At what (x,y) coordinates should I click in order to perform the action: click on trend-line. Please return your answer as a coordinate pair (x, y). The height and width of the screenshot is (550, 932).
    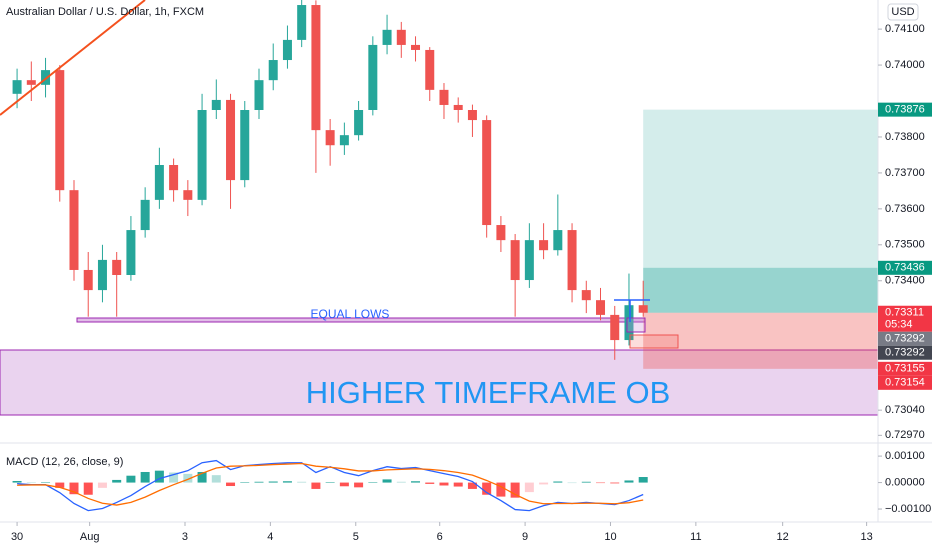
    Looking at the image, I should click on (73, 58).